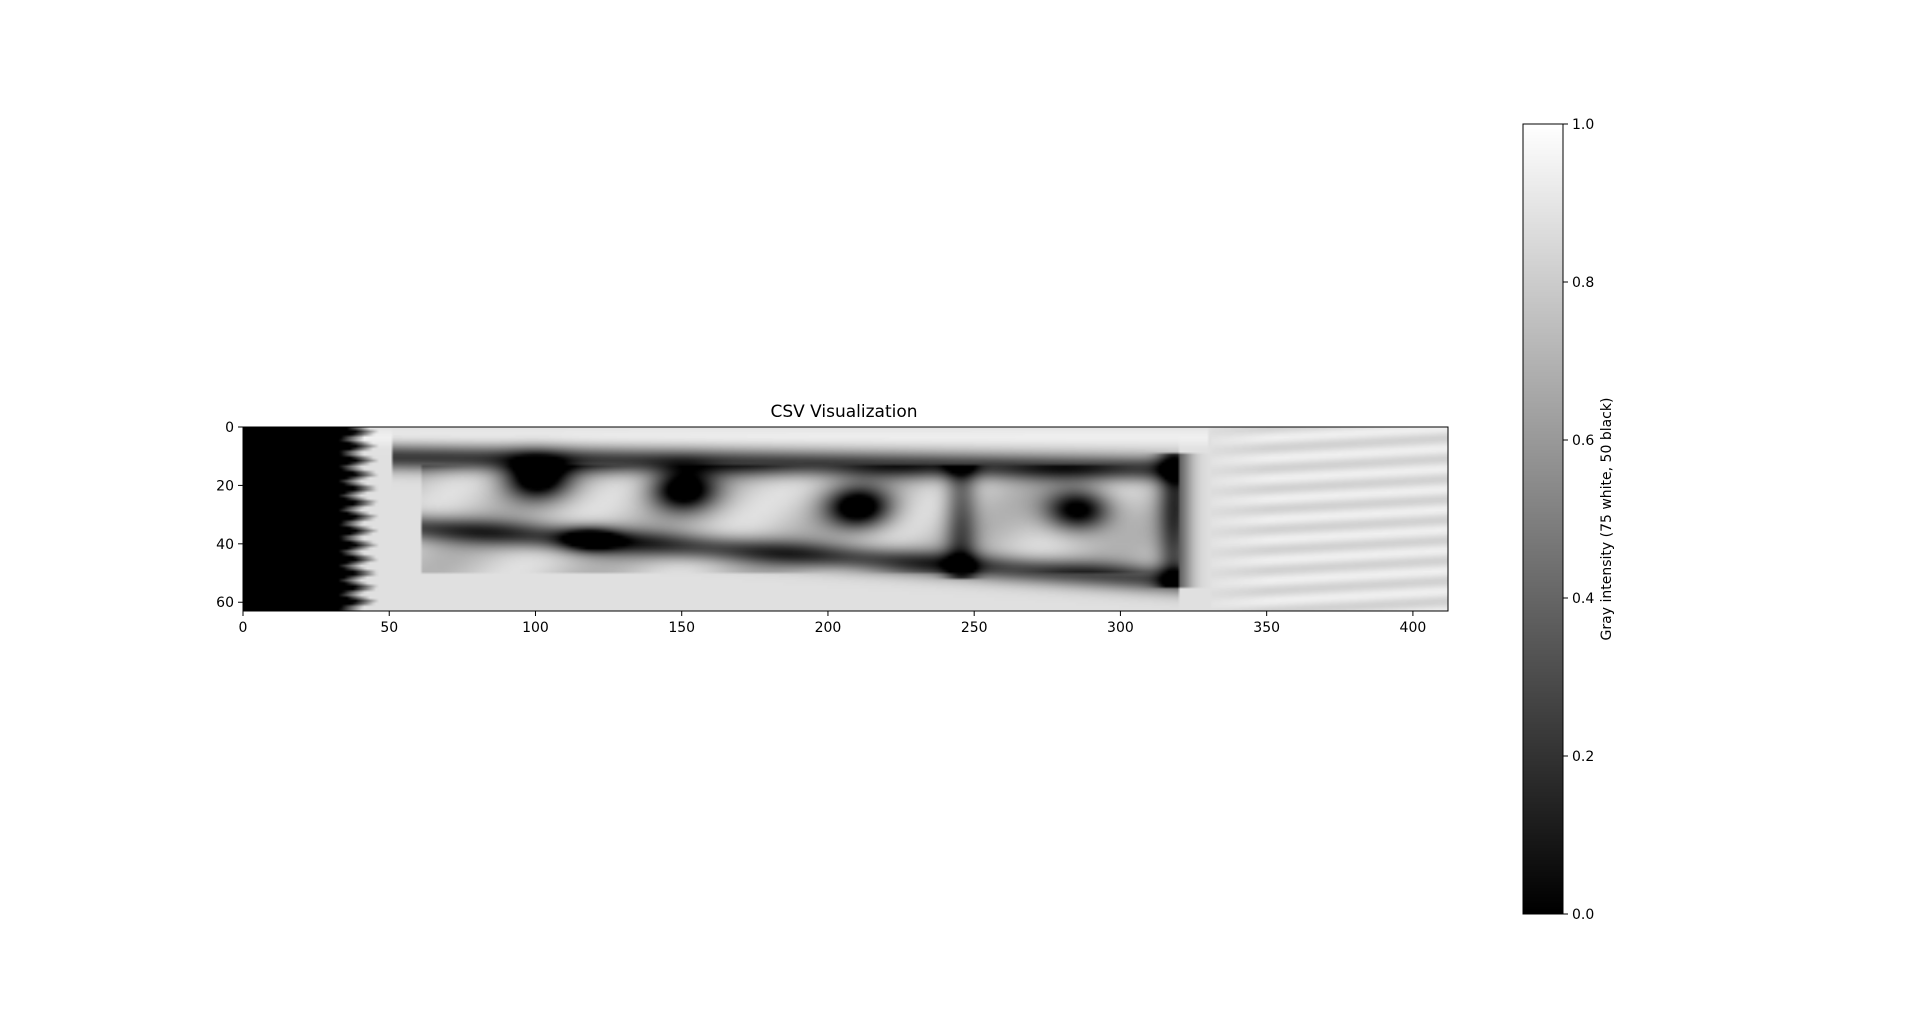  Describe the element at coordinates (1583, 283) in the screenshot. I see `colorbar-tick-label: 0.8` at that location.